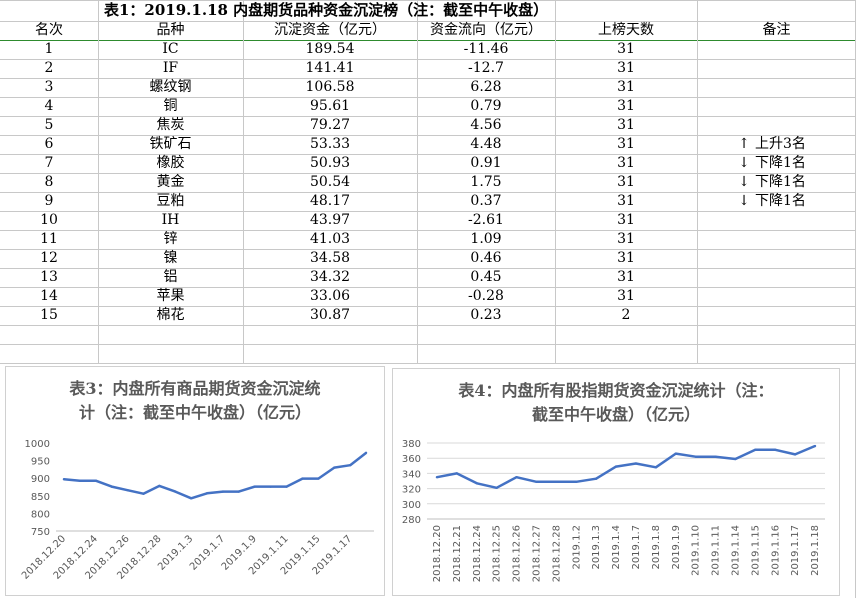 Image resolution: width=856 pixels, height=598 pixels. Describe the element at coordinates (330, 239) in the screenshot. I see `table-cell-capital: 41.03` at that location.